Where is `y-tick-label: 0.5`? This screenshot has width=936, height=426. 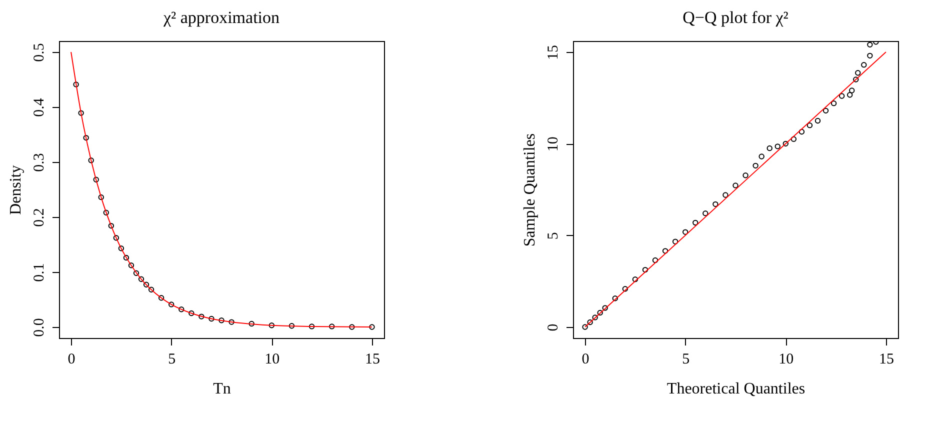
y-tick-label: 0.5 is located at coordinates (40, 52).